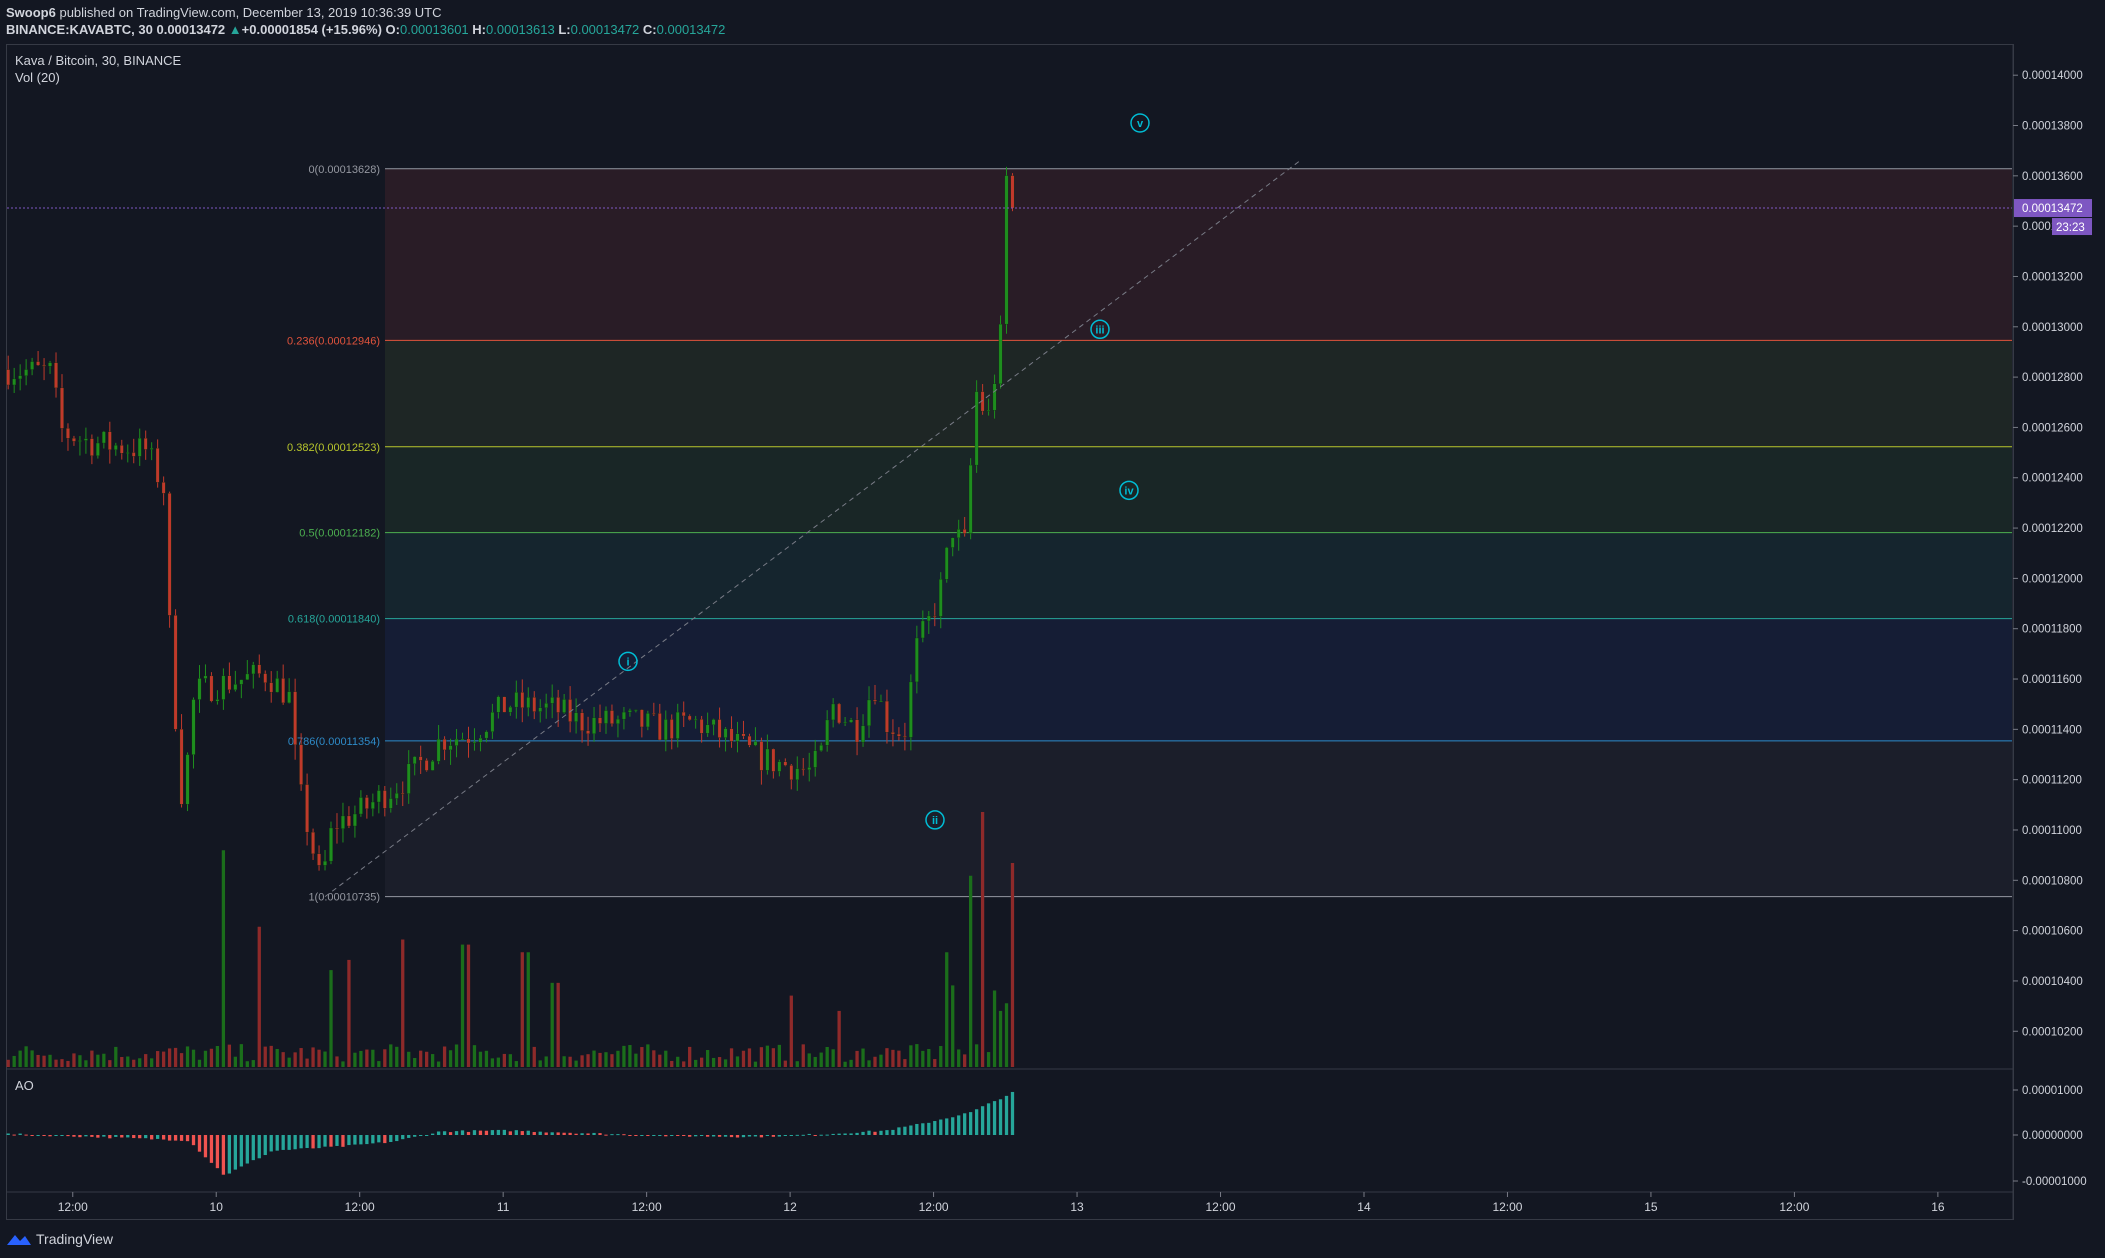  I want to click on price-tick-label: 0.00011600, so click(2052, 680).